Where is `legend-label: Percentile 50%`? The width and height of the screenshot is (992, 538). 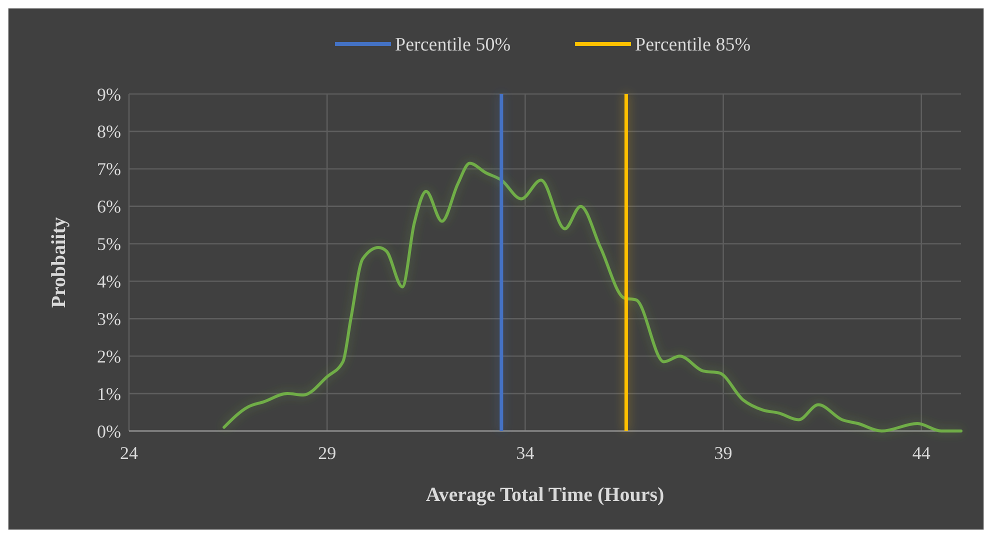 legend-label: Percentile 50% is located at coordinates (453, 45).